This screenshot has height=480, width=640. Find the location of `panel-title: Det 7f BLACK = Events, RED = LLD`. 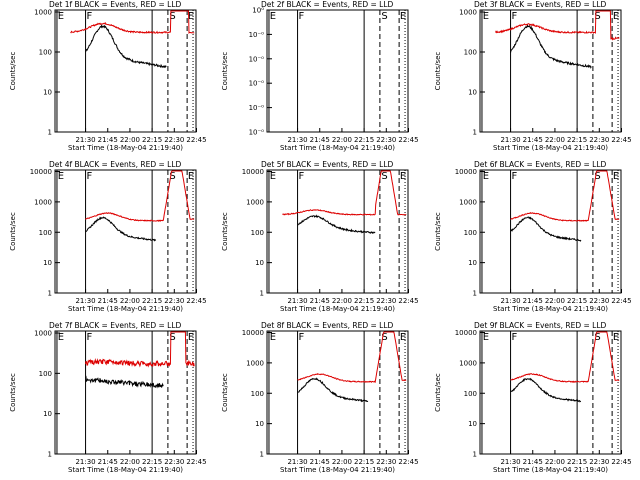

panel-title: Det 7f BLACK = Events, RED = LLD is located at coordinates (115, 325).